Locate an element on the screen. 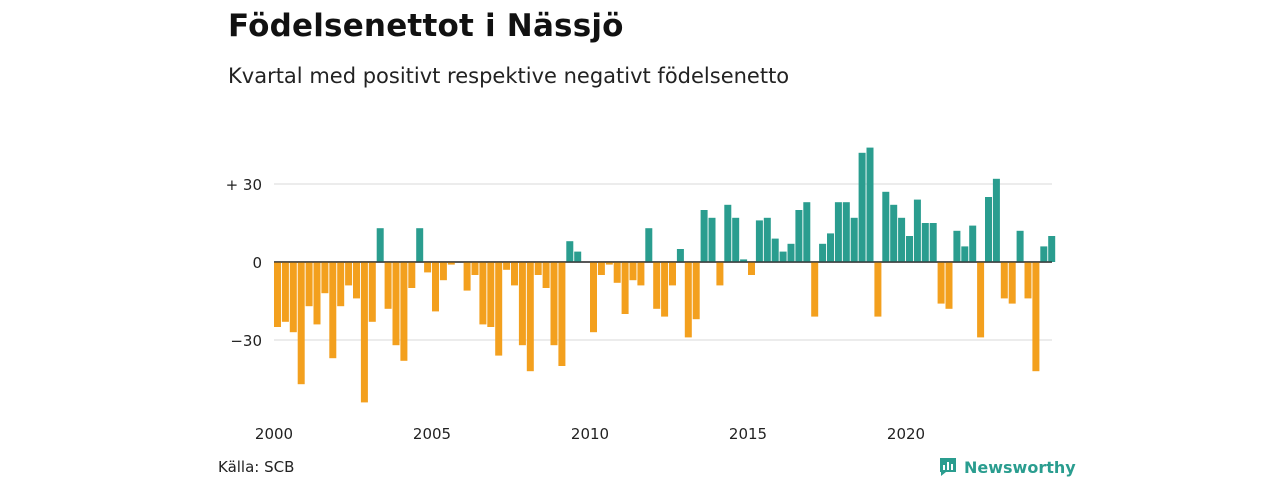  bar-2001-q3 is located at coordinates (325, 278).